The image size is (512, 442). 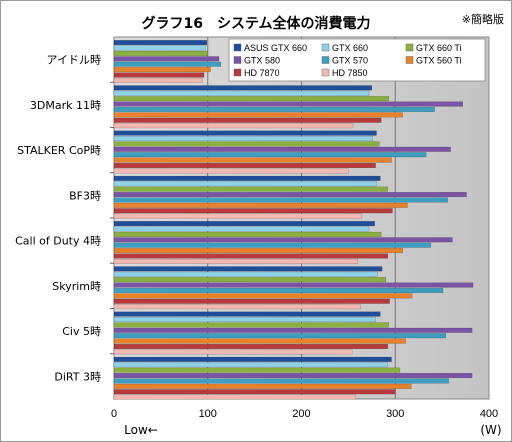 What do you see at coordinates (490, 430) in the screenshot?
I see `x-axis-label-unit: (W)` at bounding box center [490, 430].